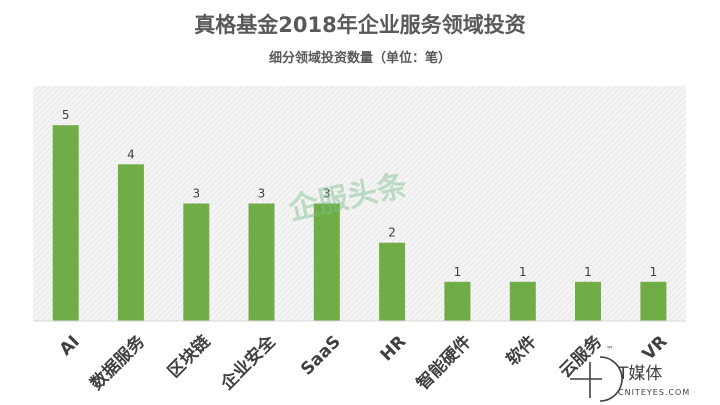 This screenshot has height=405, width=720. I want to click on category-label: HR, so click(393, 348).